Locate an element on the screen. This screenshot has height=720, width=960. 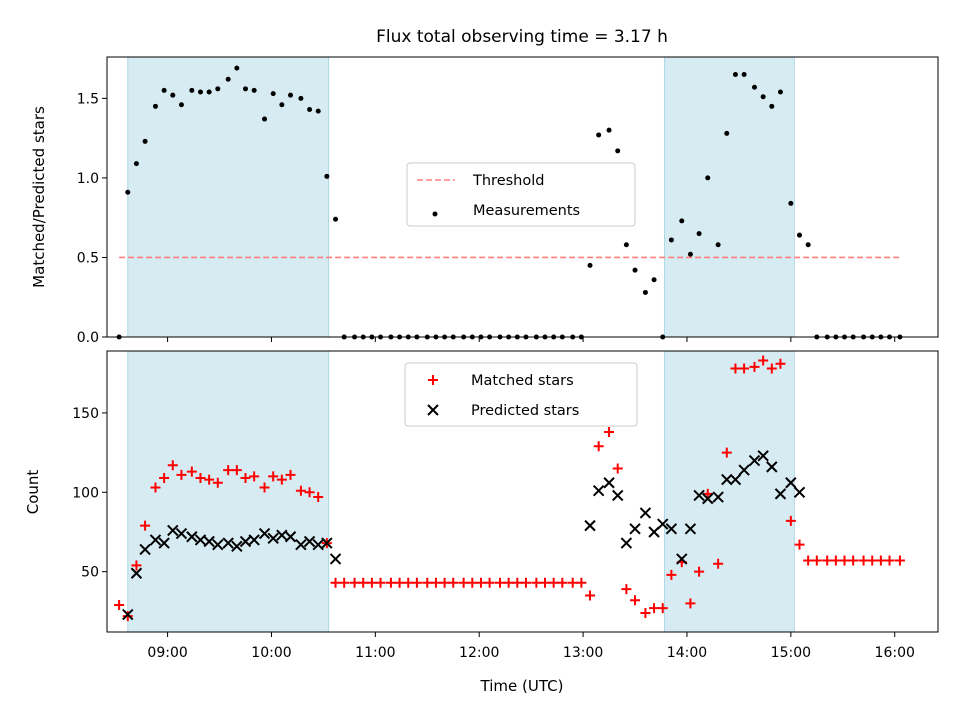
x-axis-label: Time (UTC) is located at coordinates (522, 686).